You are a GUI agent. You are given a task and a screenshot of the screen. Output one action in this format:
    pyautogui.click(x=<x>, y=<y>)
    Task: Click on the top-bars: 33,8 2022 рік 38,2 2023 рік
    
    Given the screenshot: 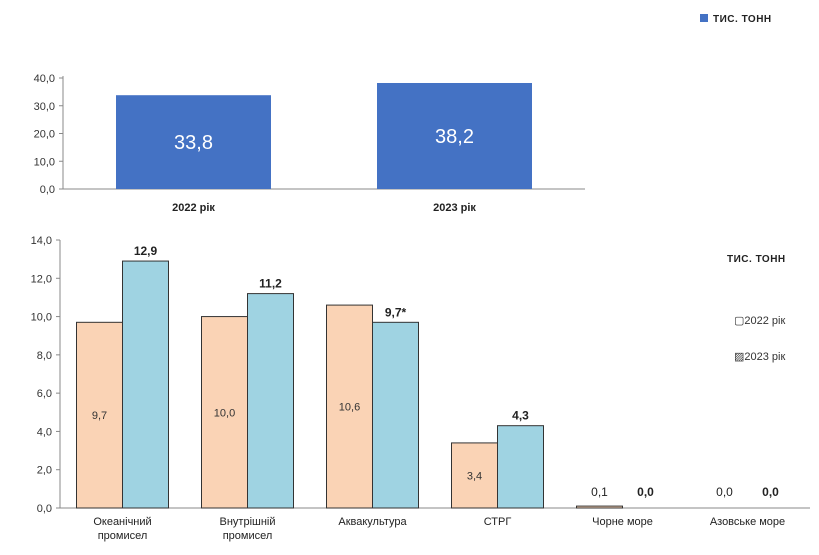 What is the action you would take?
    pyautogui.click(x=324, y=148)
    